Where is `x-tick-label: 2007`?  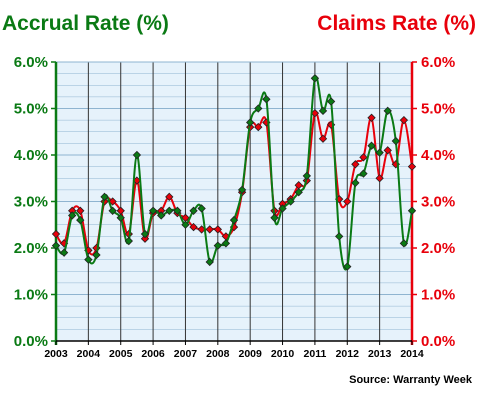
x-tick-label: 2007 is located at coordinates (186, 354).